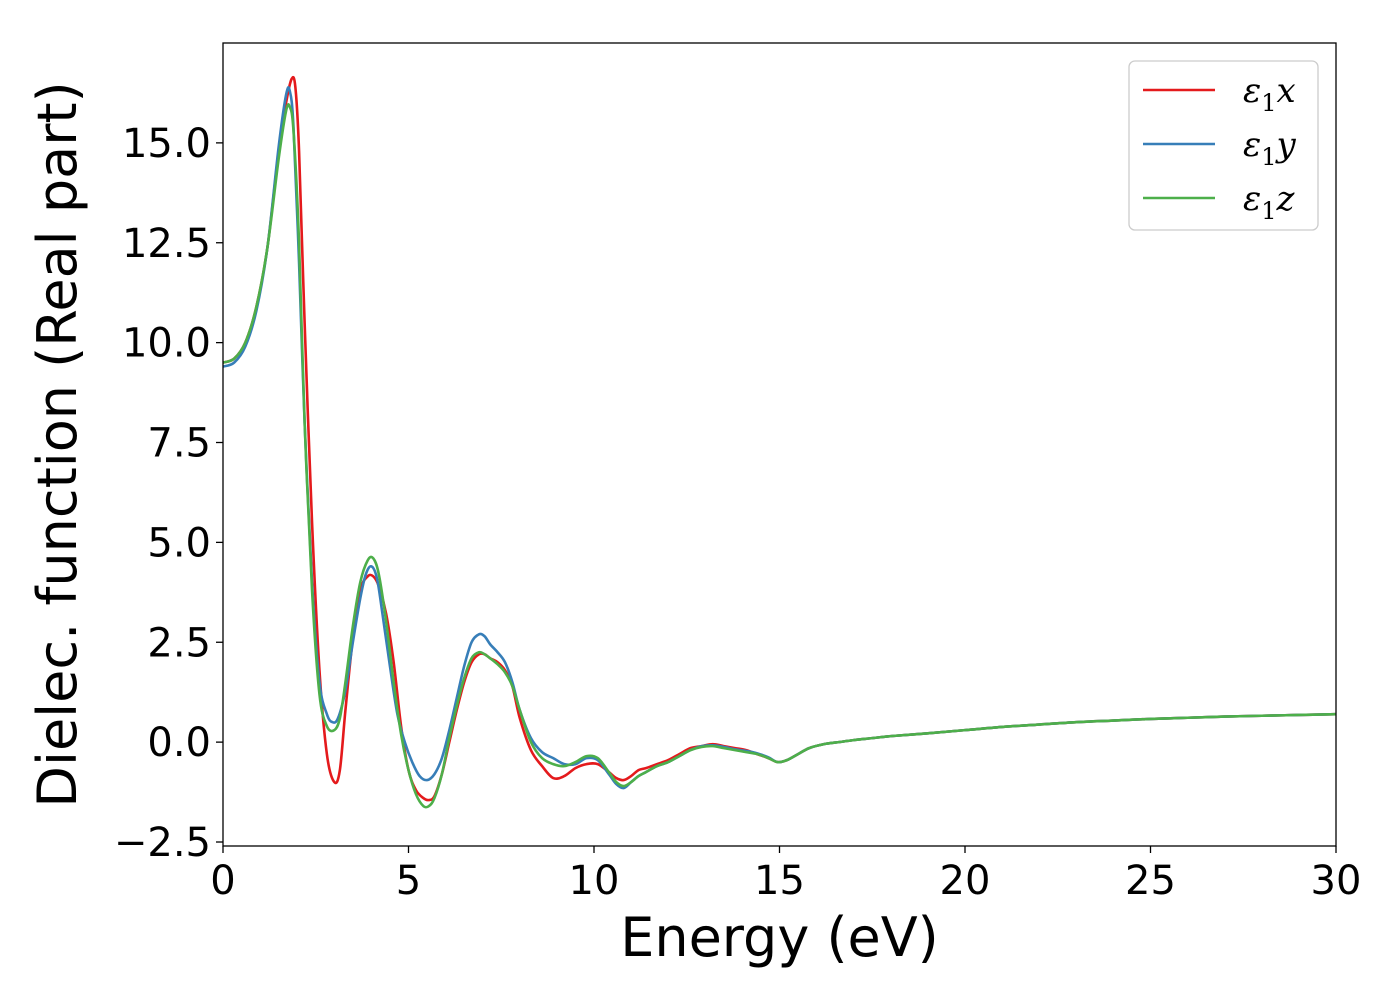 Image resolution: width=1400 pixels, height=1000 pixels. What do you see at coordinates (166, 344) in the screenshot?
I see `y-tick-label: 10.0` at bounding box center [166, 344].